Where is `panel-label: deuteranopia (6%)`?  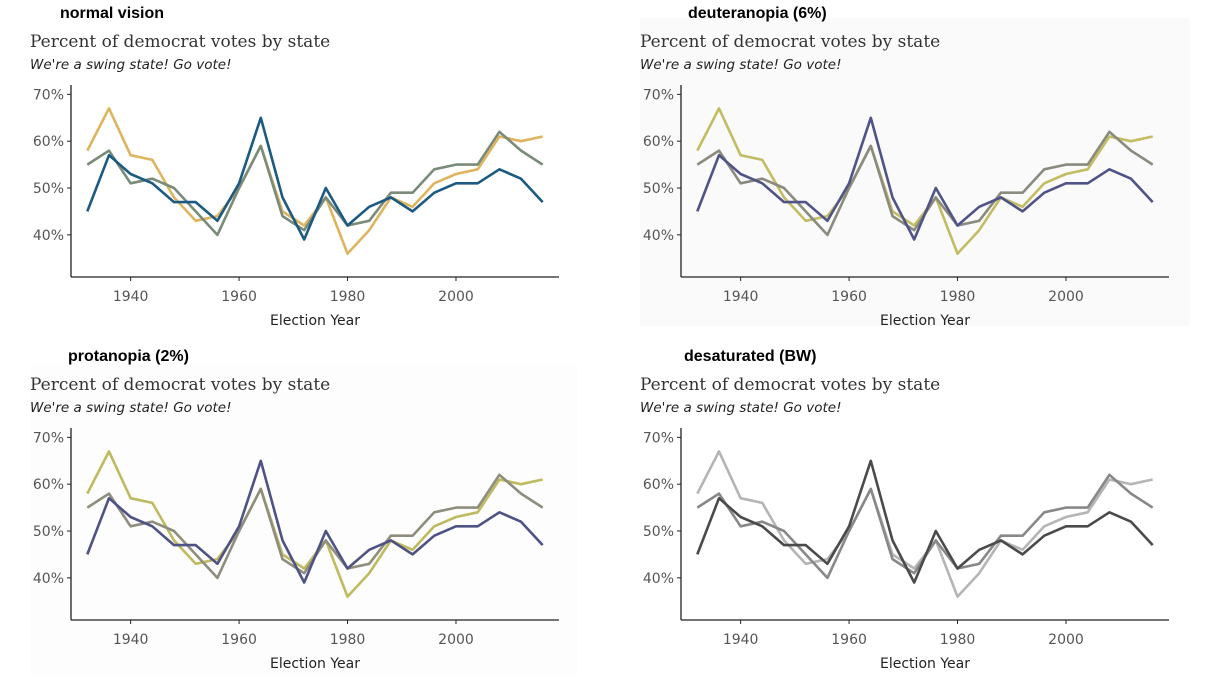
panel-label: deuteranopia (6%) is located at coordinates (757, 13).